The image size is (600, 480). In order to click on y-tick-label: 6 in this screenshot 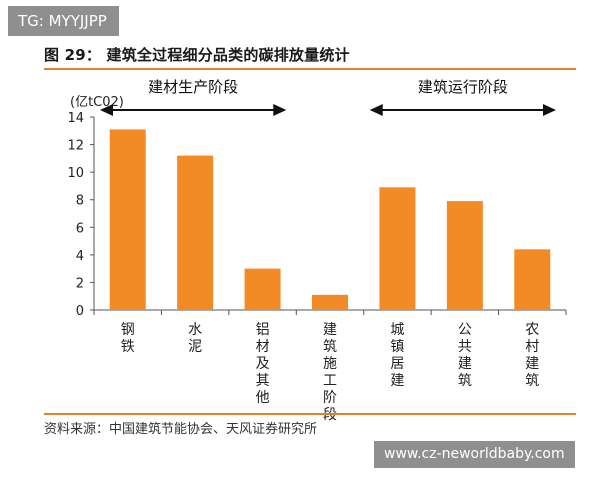, I will do `click(80, 228)`.